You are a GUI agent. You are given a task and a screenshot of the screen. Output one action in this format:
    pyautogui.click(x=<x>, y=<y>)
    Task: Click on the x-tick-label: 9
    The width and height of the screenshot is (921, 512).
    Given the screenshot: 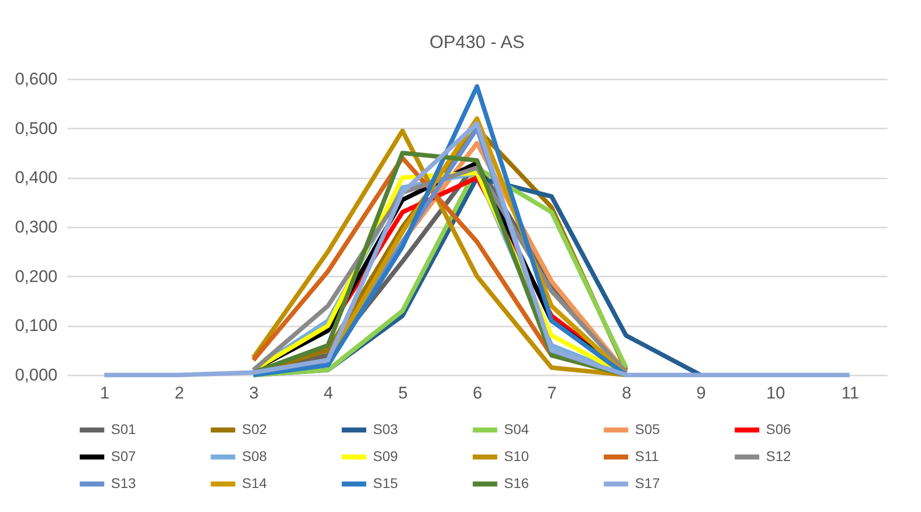 What is the action you would take?
    pyautogui.click(x=701, y=393)
    